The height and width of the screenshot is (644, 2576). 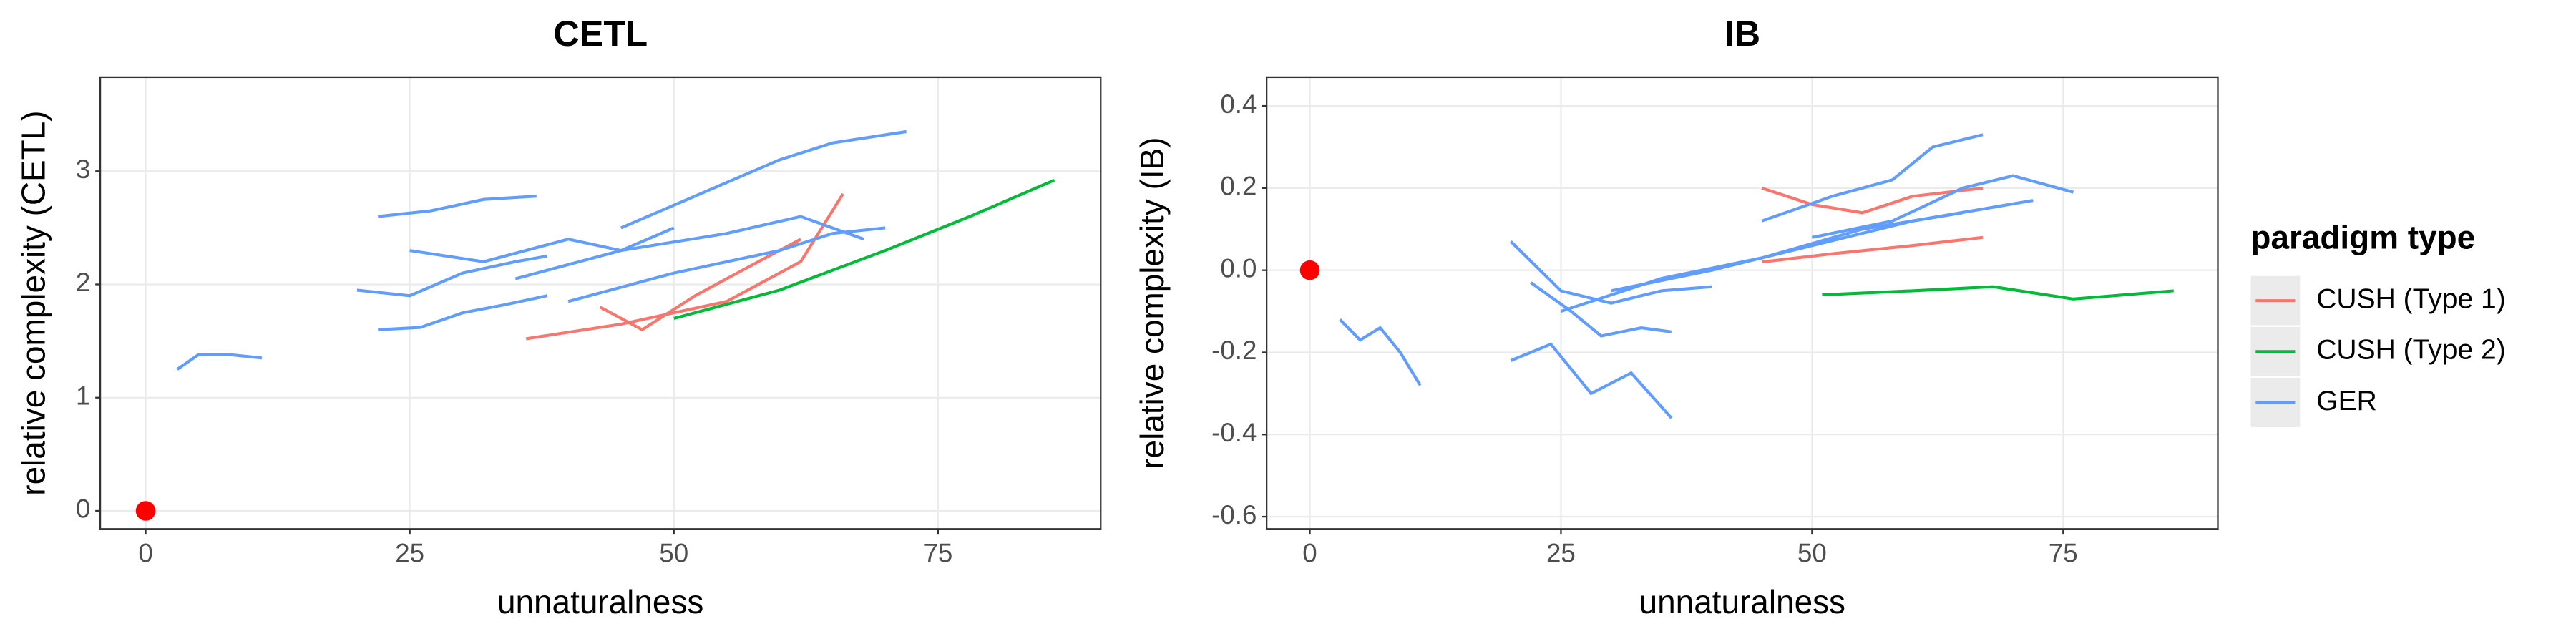 What do you see at coordinates (2346, 401) in the screenshot?
I see `legend-label: GER` at bounding box center [2346, 401].